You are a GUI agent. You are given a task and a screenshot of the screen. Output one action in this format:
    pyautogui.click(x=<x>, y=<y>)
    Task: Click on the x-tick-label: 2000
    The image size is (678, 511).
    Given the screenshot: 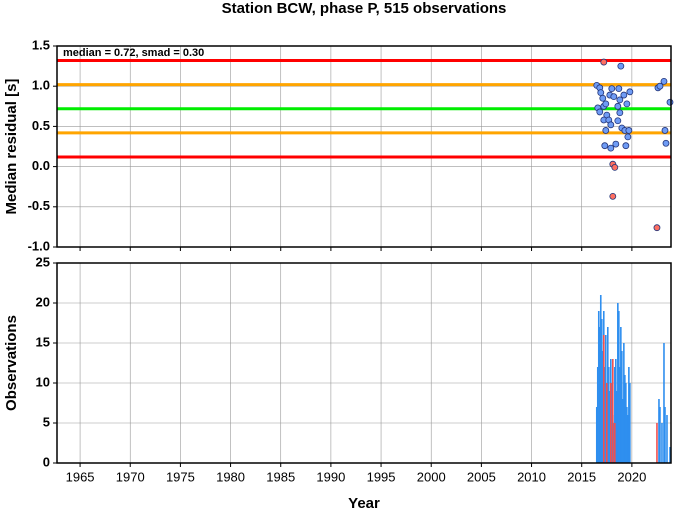 What is the action you would take?
    pyautogui.click(x=431, y=476)
    